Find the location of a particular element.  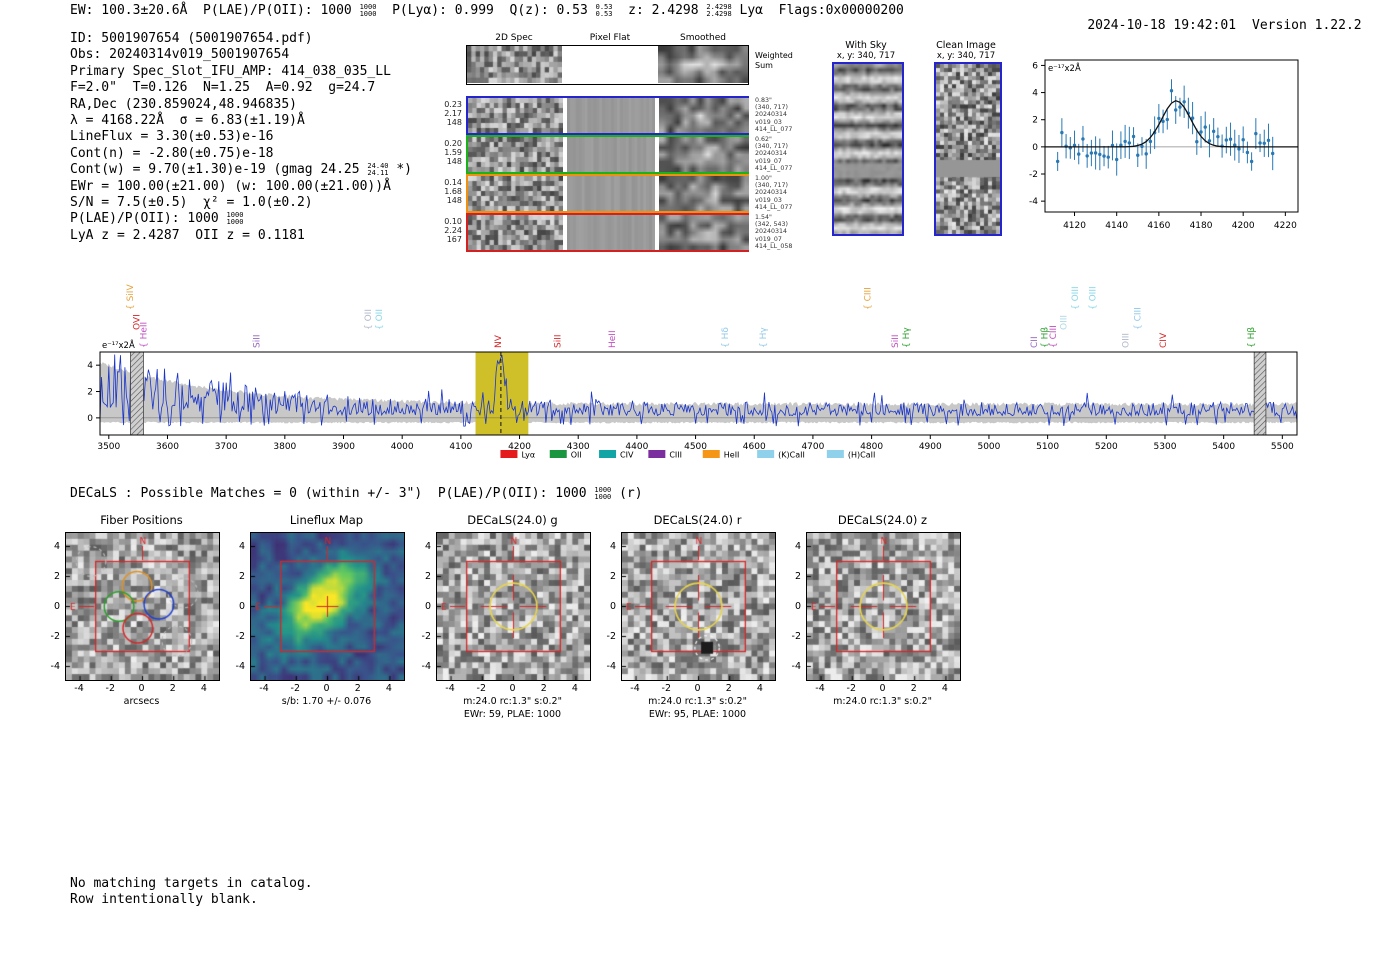

cutout-caption1-0: arcsecs is located at coordinates (141, 701).